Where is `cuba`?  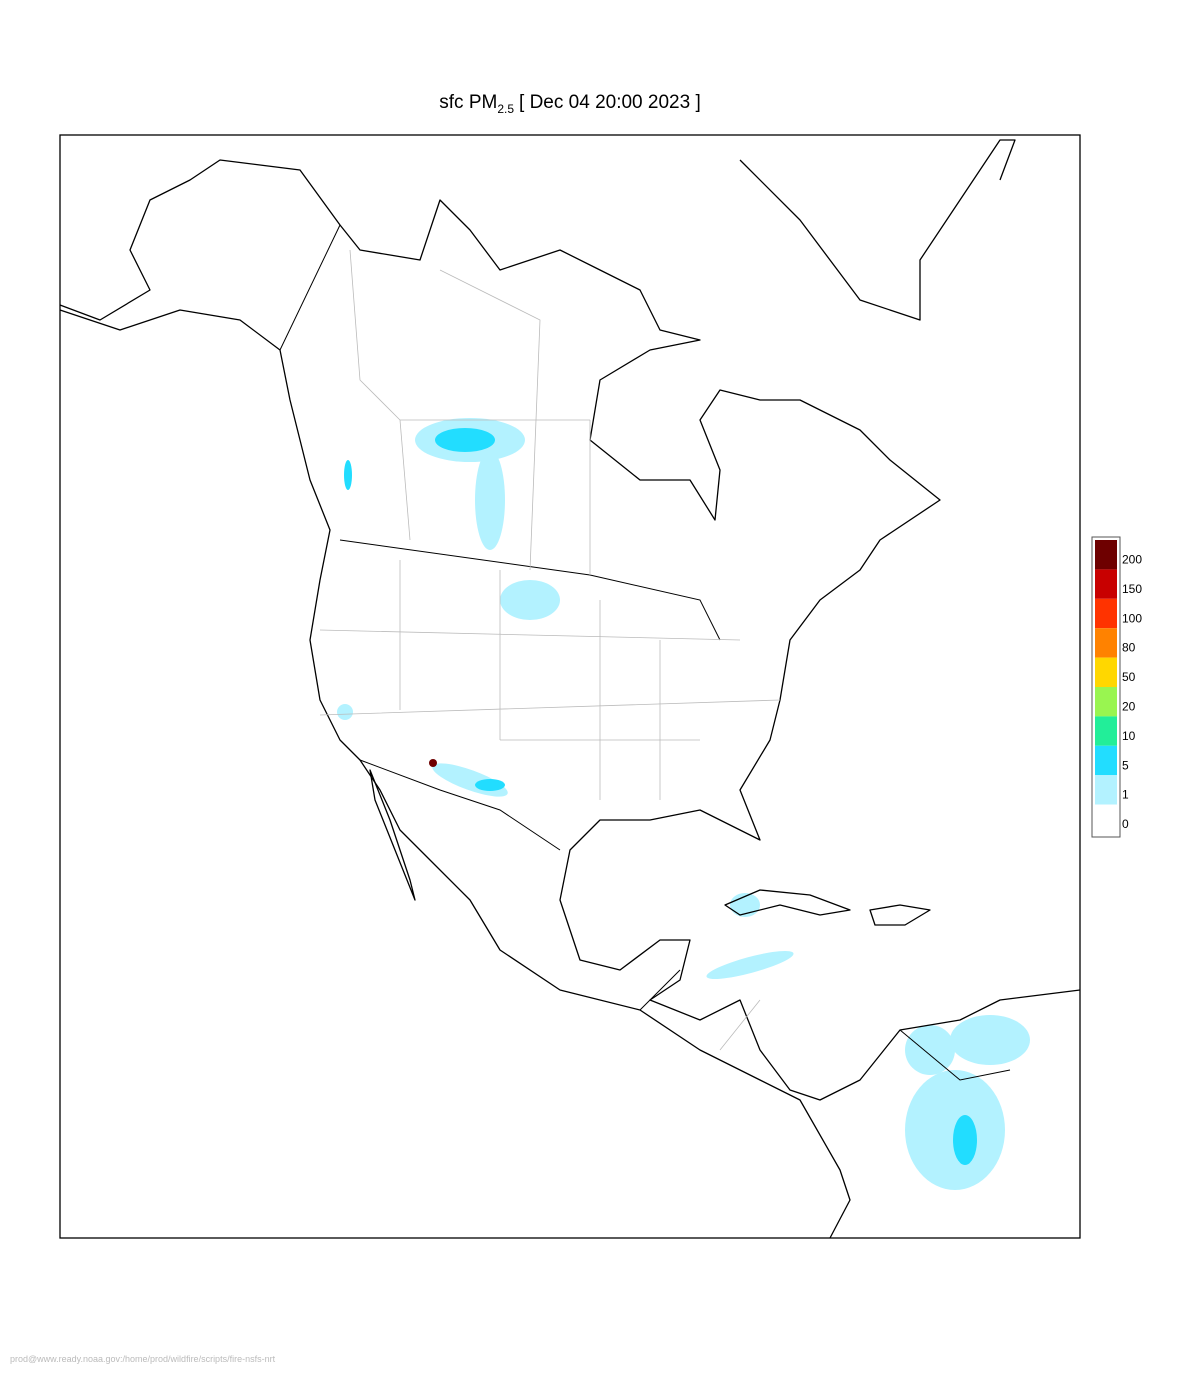
cuba is located at coordinates (787, 902).